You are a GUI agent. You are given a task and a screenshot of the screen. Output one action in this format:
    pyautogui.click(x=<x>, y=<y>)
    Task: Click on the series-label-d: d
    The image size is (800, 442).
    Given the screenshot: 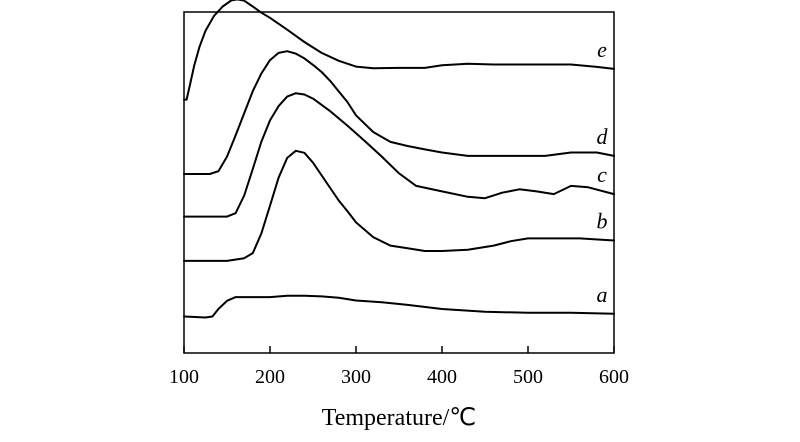 What is the action you would take?
    pyautogui.click(x=603, y=136)
    